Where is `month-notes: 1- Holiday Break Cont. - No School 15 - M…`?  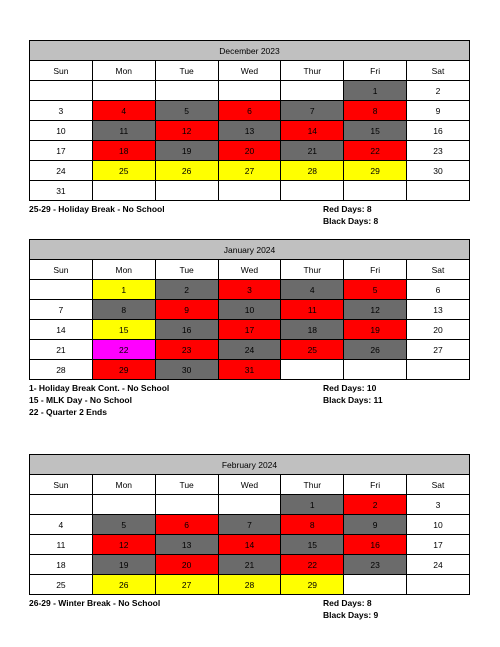
month-notes: 1- Holiday Break Cont. - No School 15 - M… is located at coordinates (249, 401).